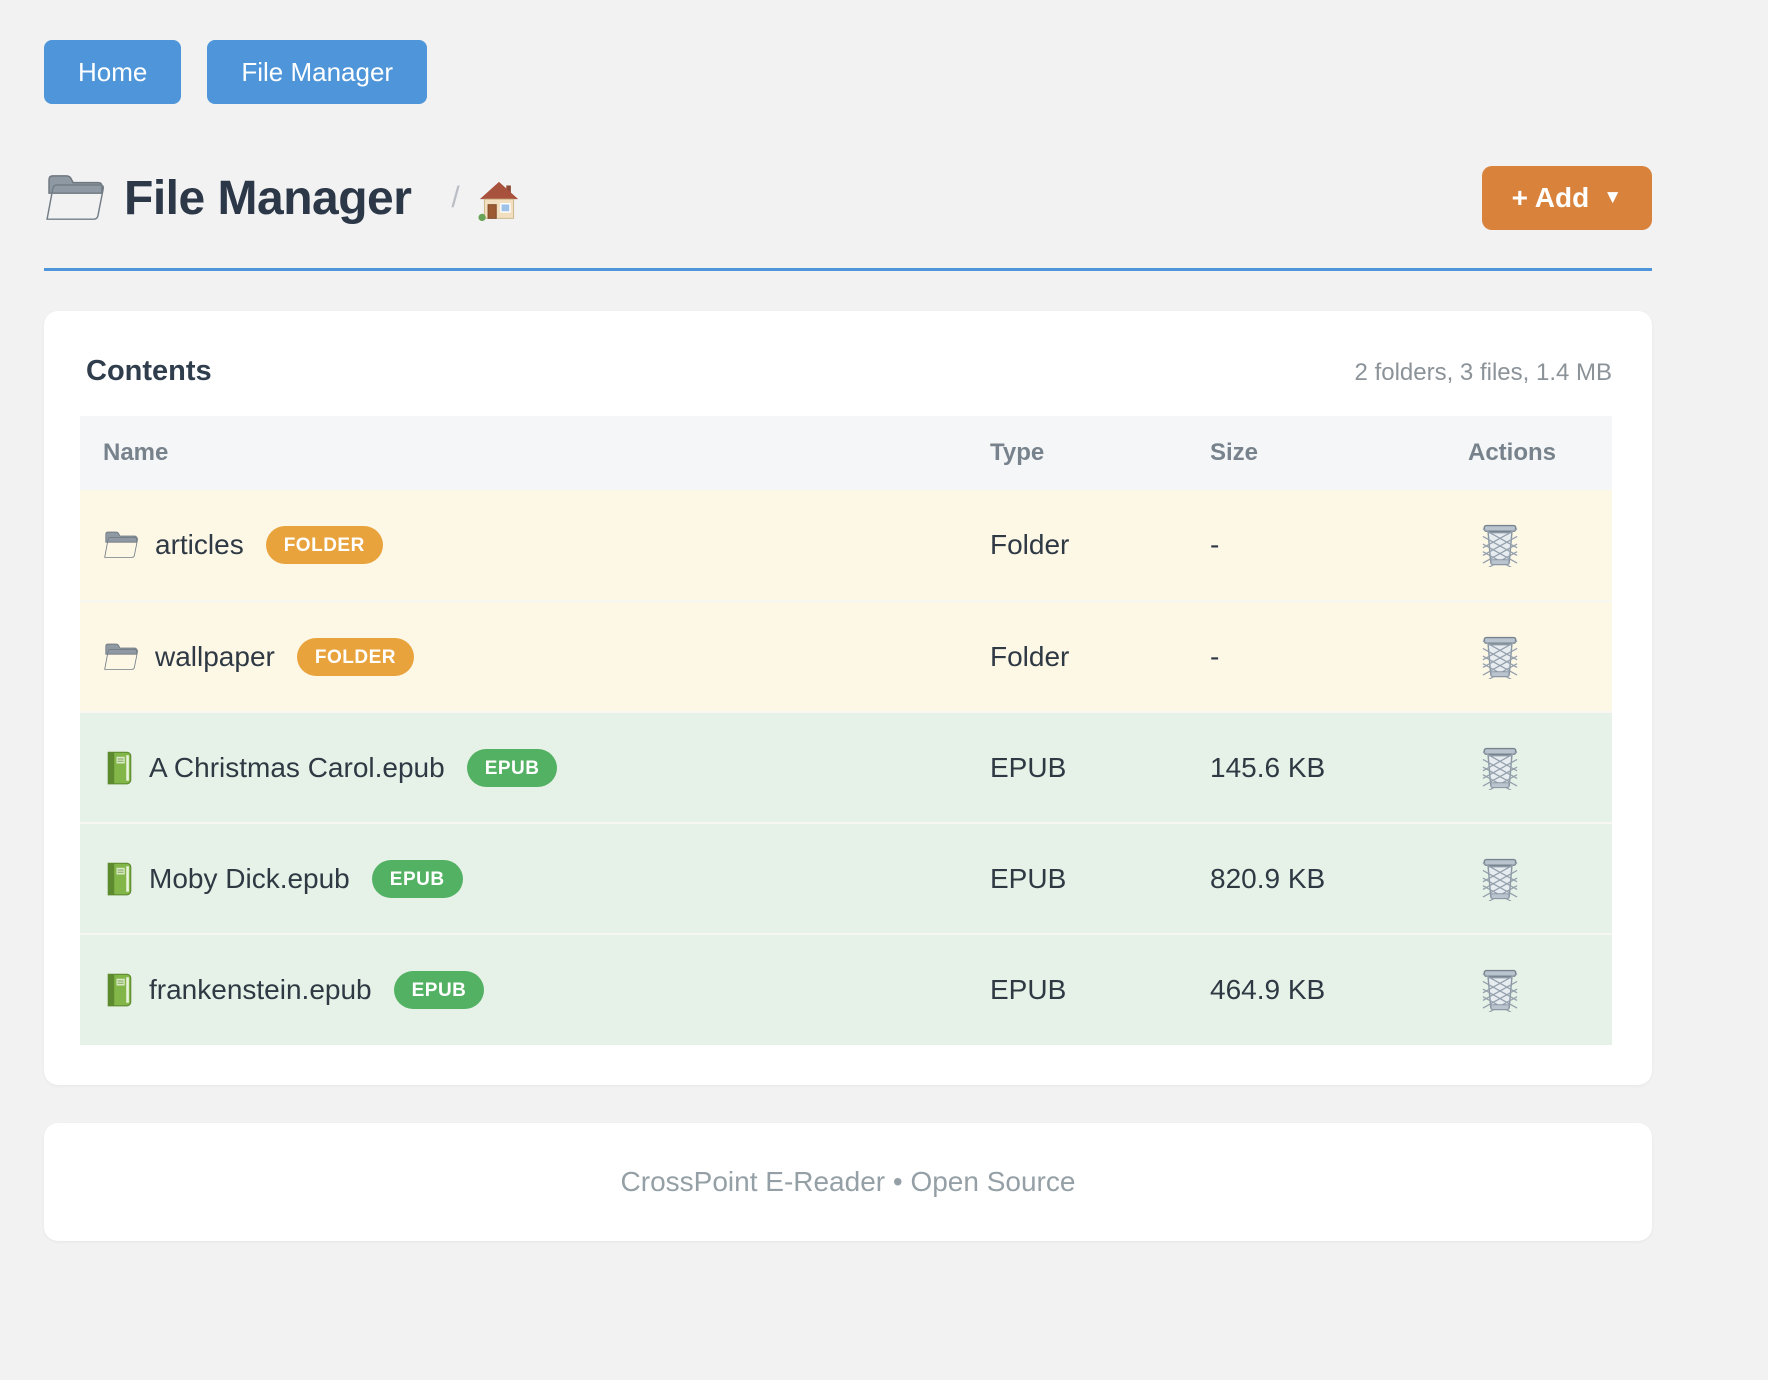 The image size is (1768, 1380). Describe the element at coordinates (1512, 452) in the screenshot. I see `column-header-actions: Actions` at that location.